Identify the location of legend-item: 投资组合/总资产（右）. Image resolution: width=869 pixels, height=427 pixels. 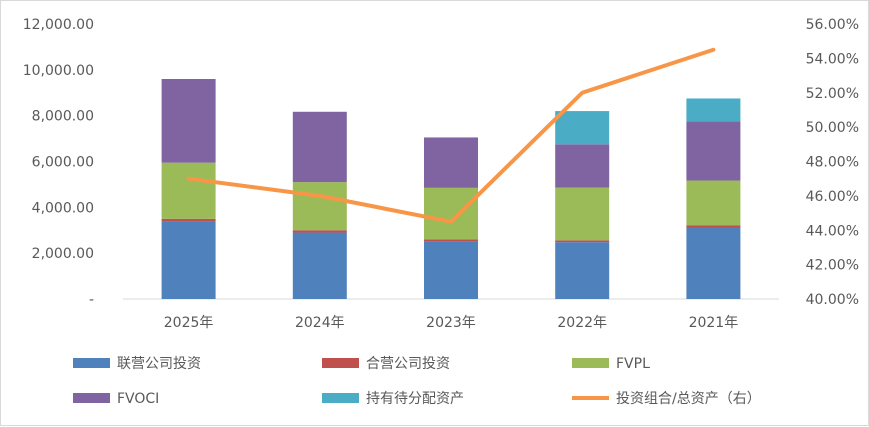
(666, 399).